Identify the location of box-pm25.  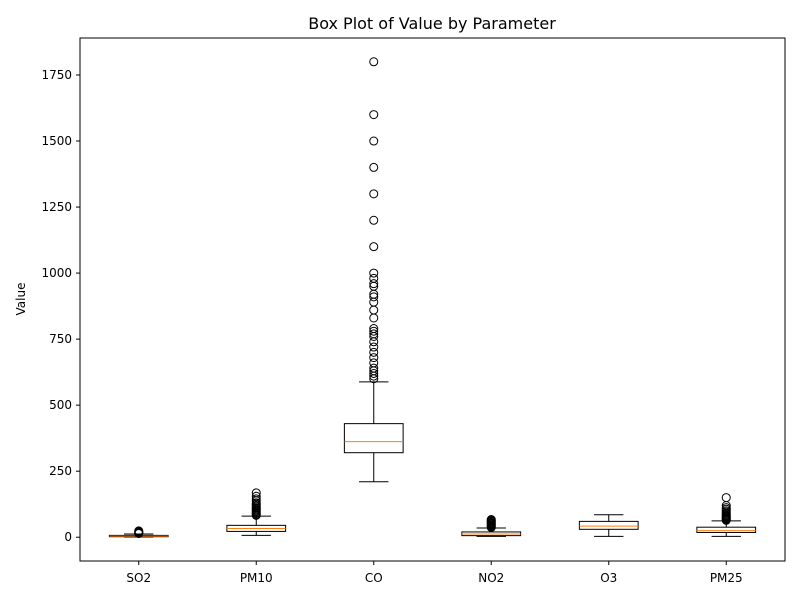
(726, 515).